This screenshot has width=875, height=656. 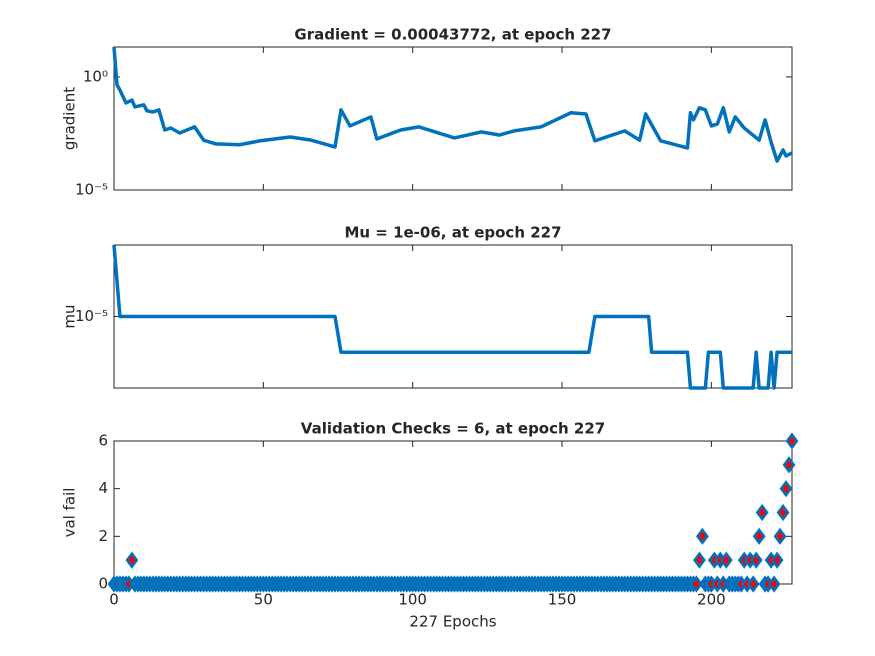 What do you see at coordinates (103, 536) in the screenshot?
I see `y-tick-label: 2` at bounding box center [103, 536].